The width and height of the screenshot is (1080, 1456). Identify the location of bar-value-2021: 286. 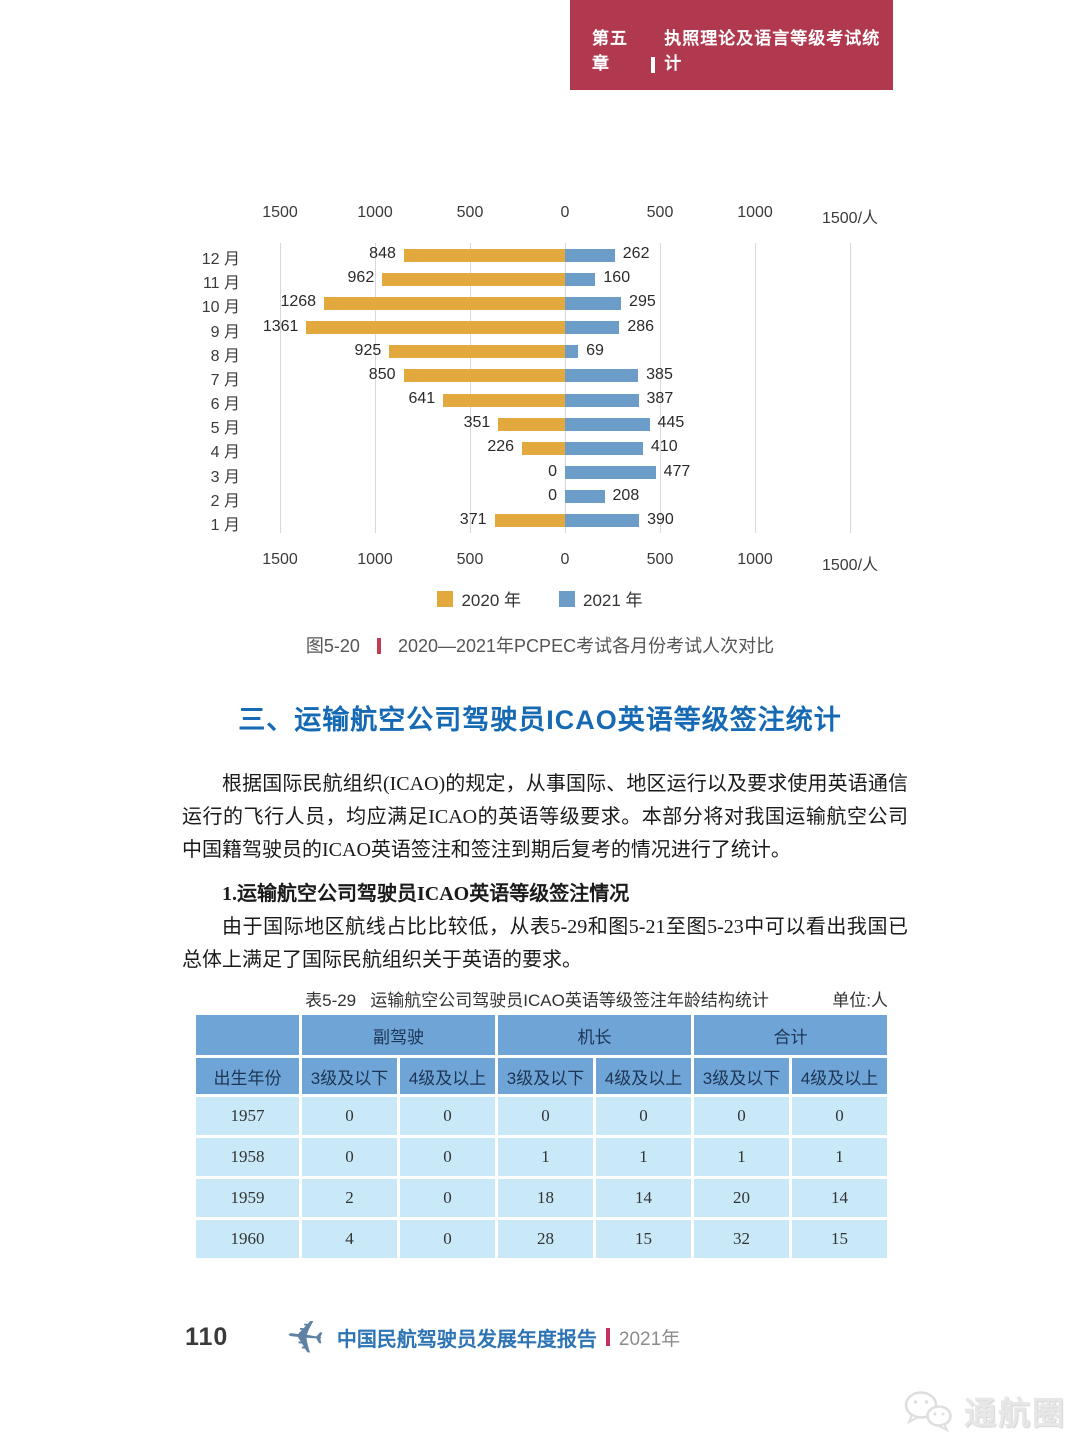
(641, 326).